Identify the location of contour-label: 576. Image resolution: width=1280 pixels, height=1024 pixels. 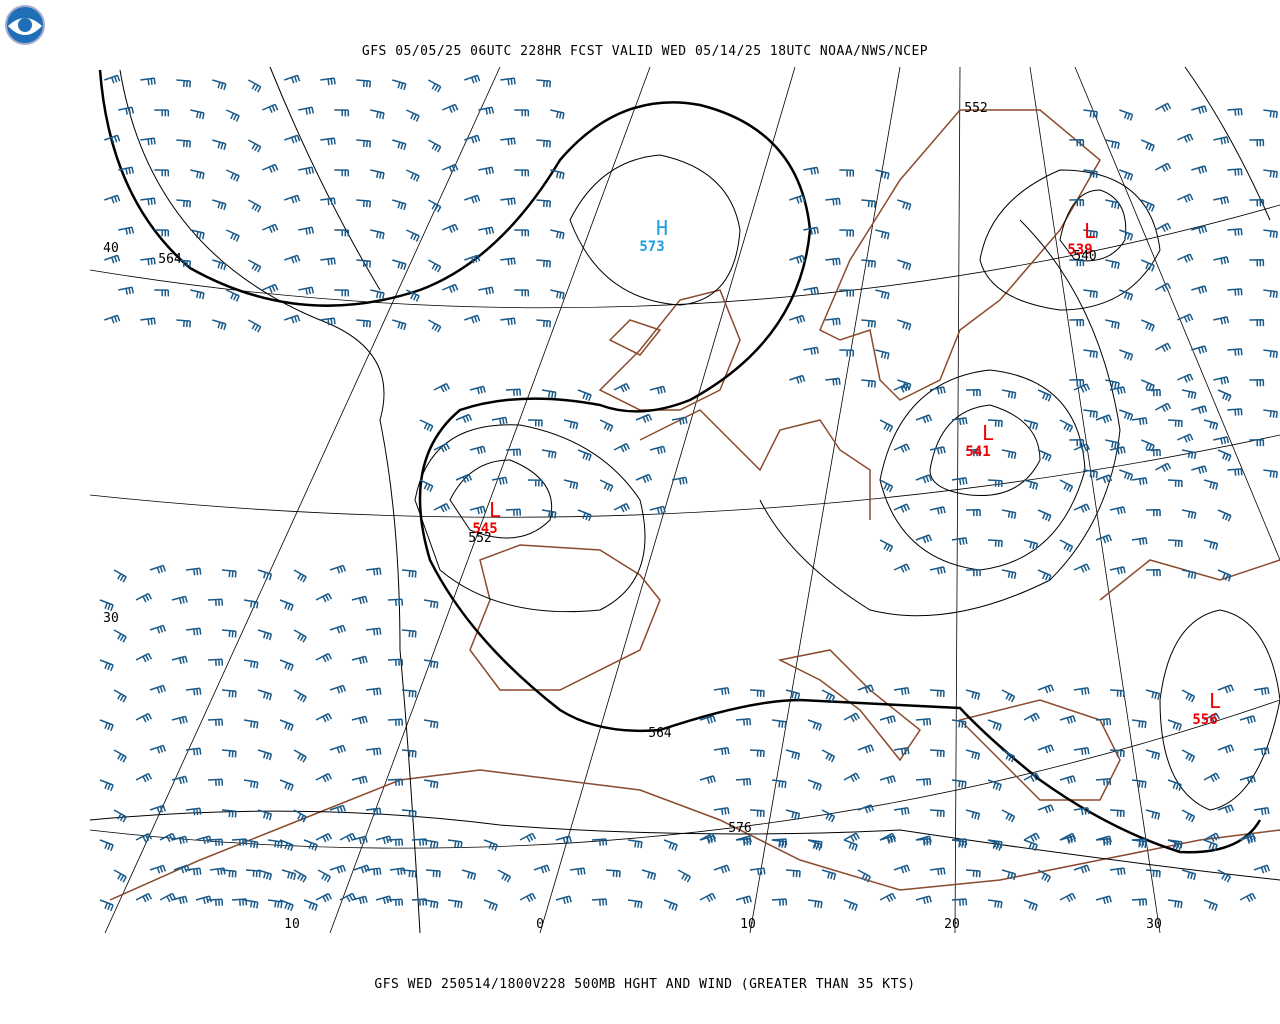
(739, 828).